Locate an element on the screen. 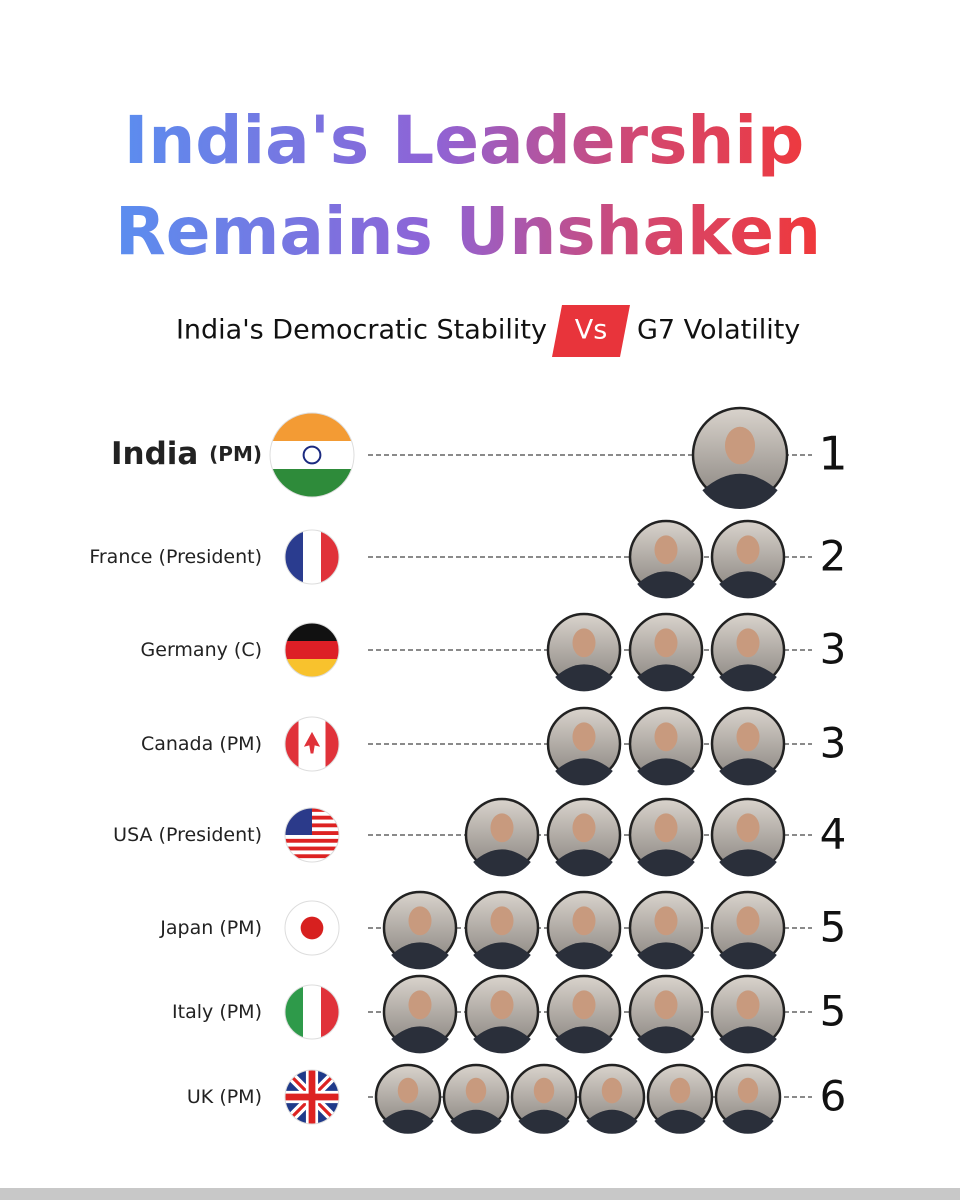  country-row: Japan (PM) 5 is located at coordinates (510, 930).